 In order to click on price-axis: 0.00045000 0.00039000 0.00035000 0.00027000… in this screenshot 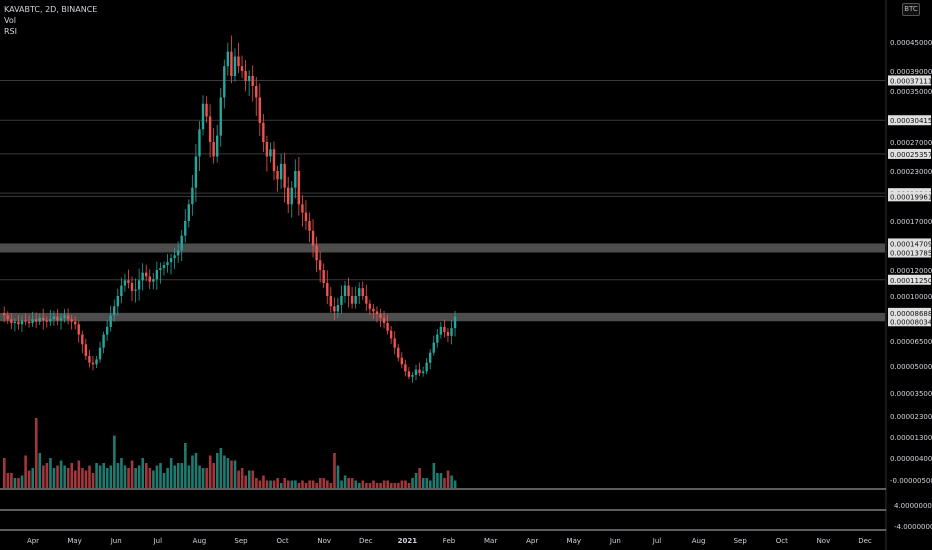, I will do `click(910, 285)`.